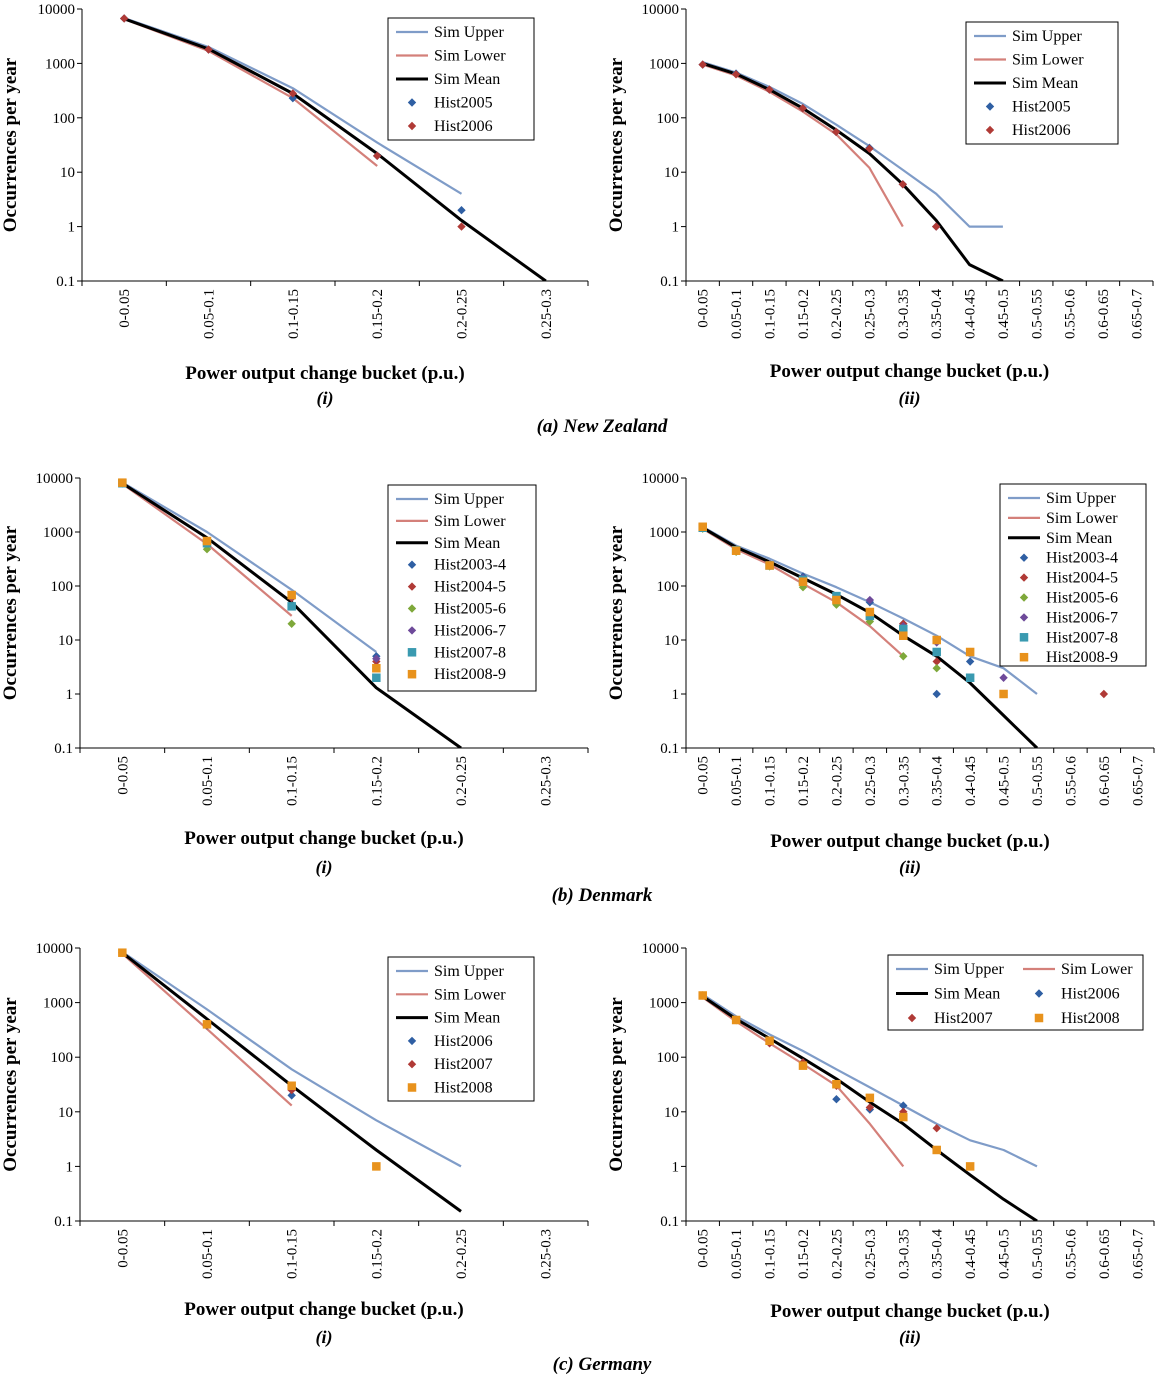 Image resolution: width=1159 pixels, height=1375 pixels. I want to click on x-tick-label: 0.55-0.6, so click(1071, 314).